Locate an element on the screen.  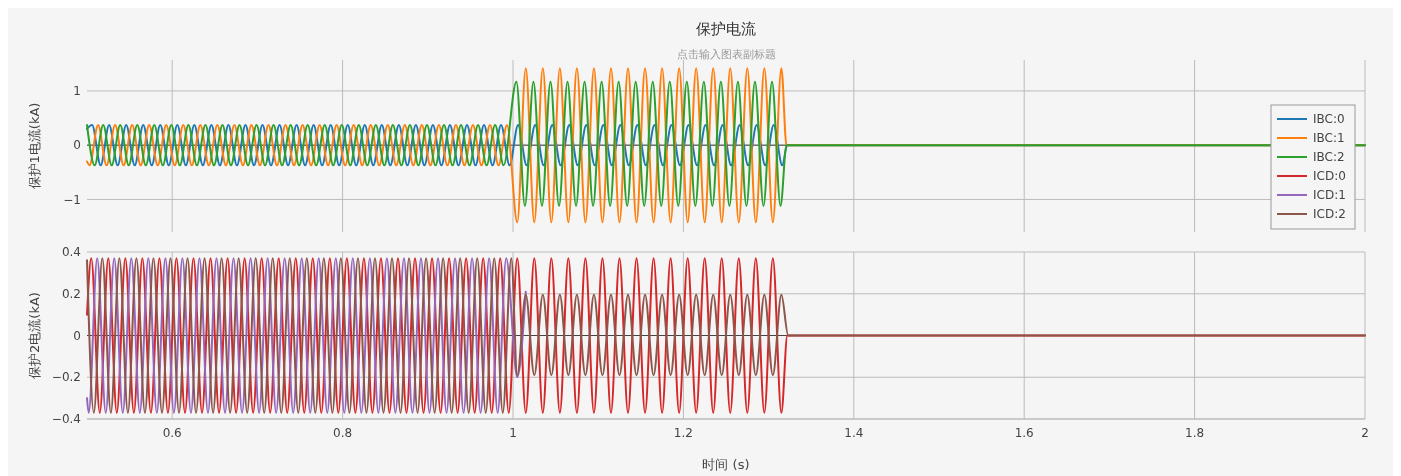
y-axis-title: 保护2电流(kA) is located at coordinates (34, 335).